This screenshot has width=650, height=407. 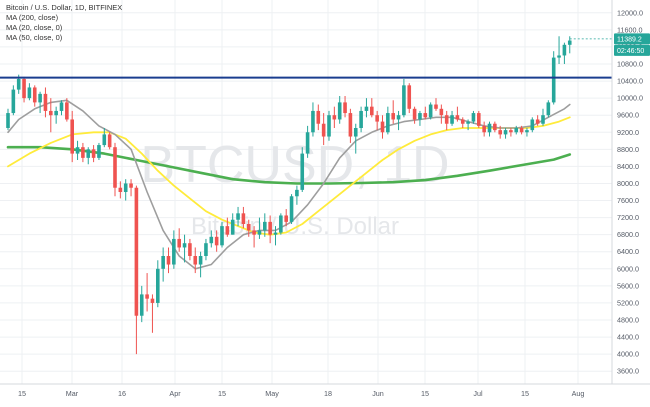 What do you see at coordinates (175, 393) in the screenshot?
I see `x-tick-label: Apr` at bounding box center [175, 393].